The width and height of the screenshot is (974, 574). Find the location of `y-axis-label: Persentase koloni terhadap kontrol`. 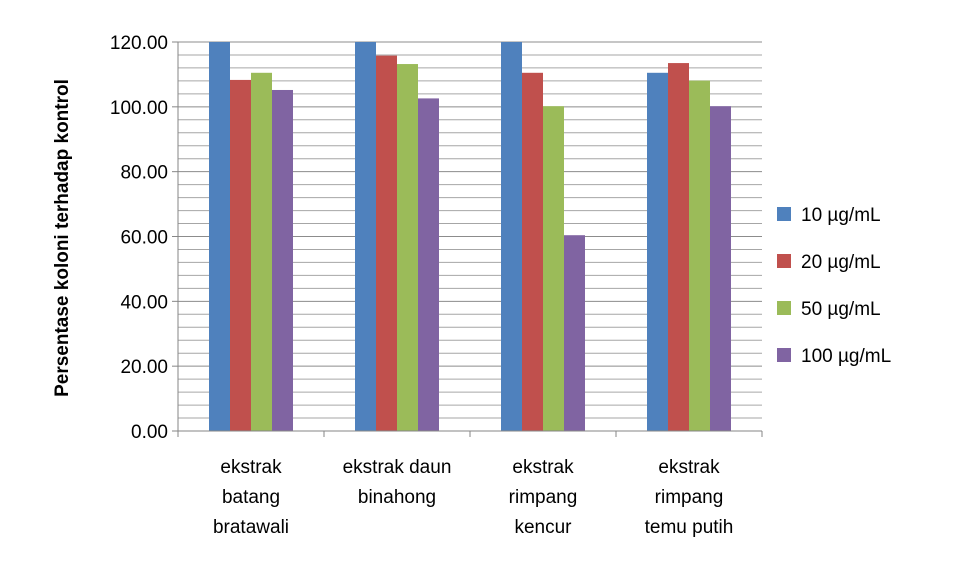

y-axis-label: Persentase koloni terhadap kontrol is located at coordinates (62, 238).